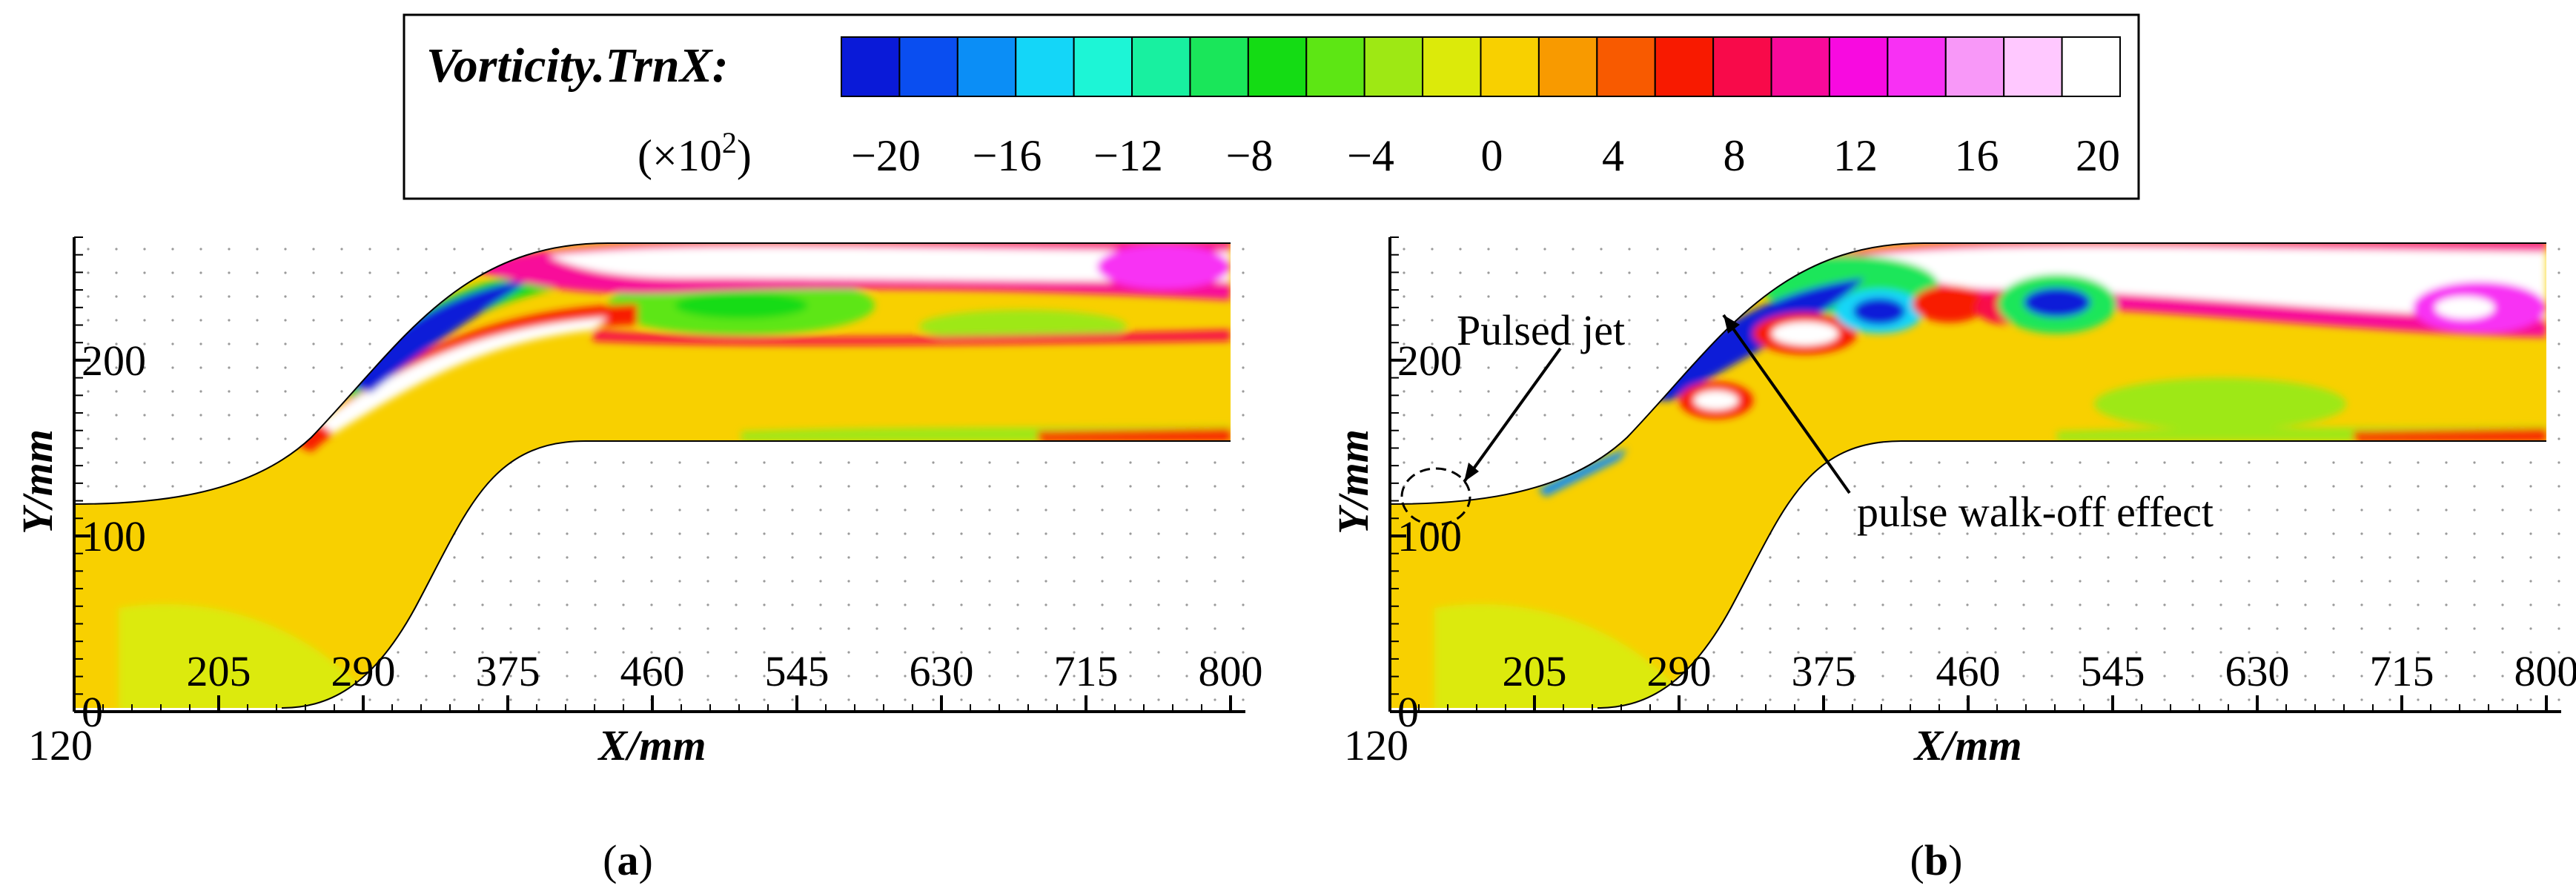  What do you see at coordinates (577, 66) in the screenshot?
I see `legend-title: Vorticity.TrnX:` at bounding box center [577, 66].